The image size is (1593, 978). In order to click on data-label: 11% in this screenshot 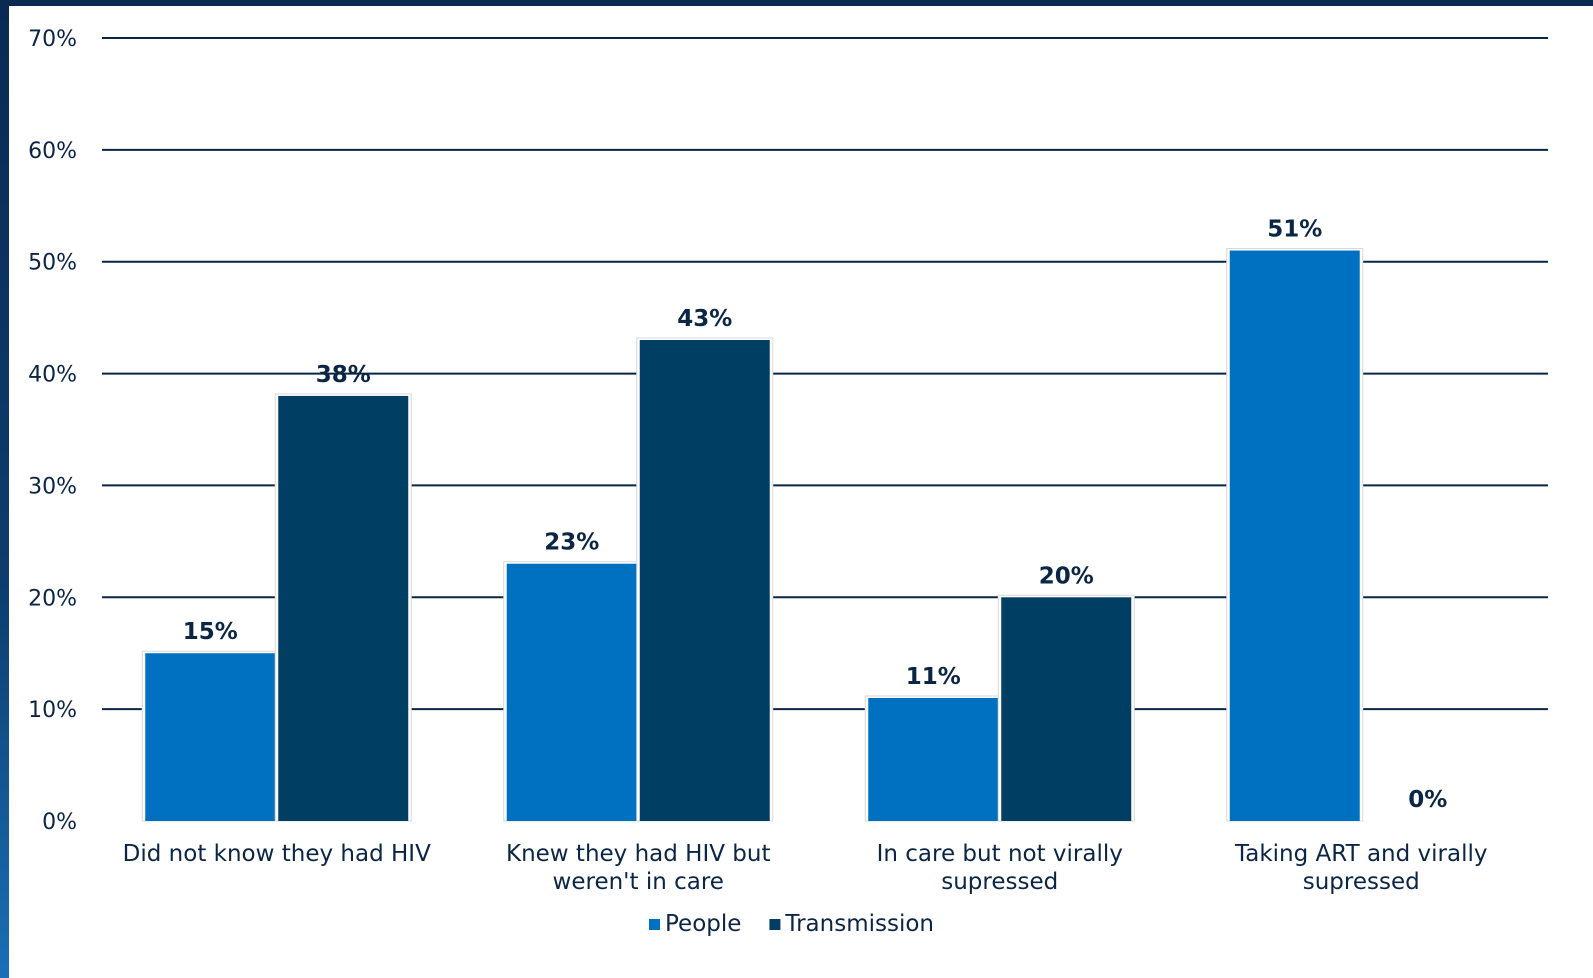, I will do `click(933, 677)`.